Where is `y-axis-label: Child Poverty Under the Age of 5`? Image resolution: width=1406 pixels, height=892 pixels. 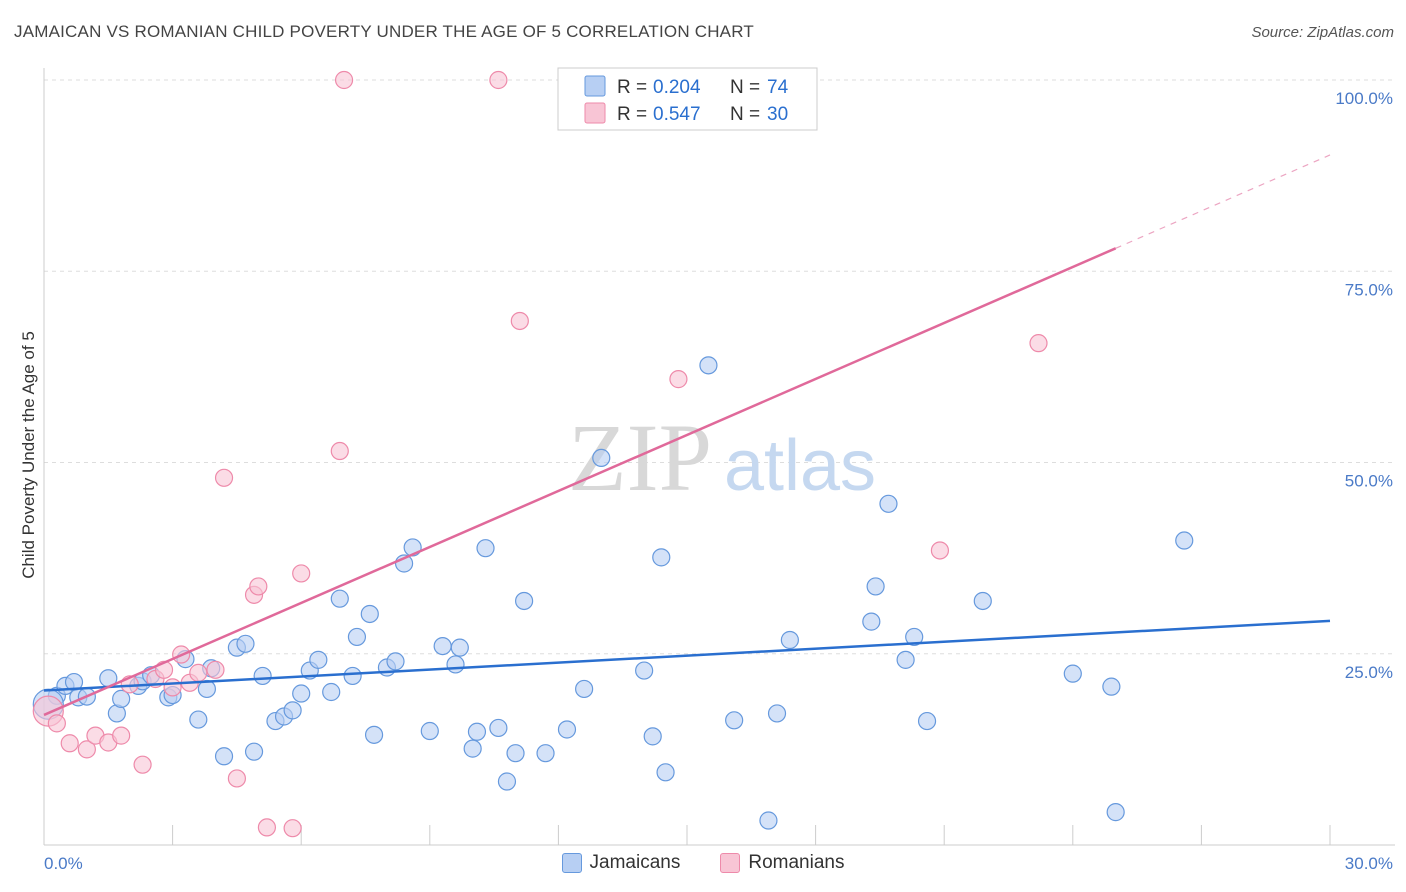 y-axis-label: Child Poverty Under the Age of 5 is located at coordinates (28, 455).